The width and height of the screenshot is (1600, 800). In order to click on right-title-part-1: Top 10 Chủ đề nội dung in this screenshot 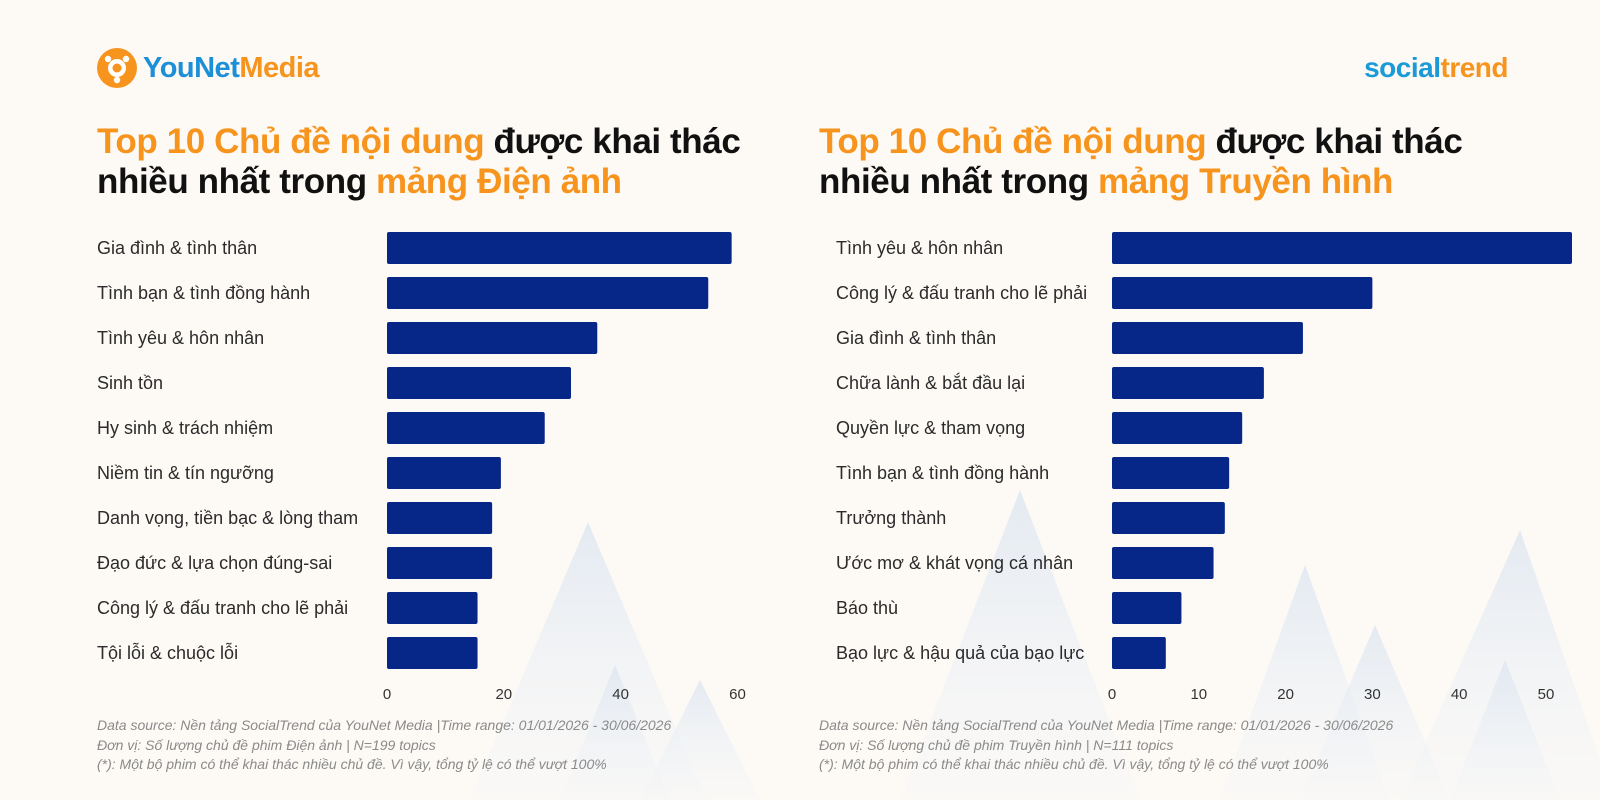, I will do `click(1013, 141)`.